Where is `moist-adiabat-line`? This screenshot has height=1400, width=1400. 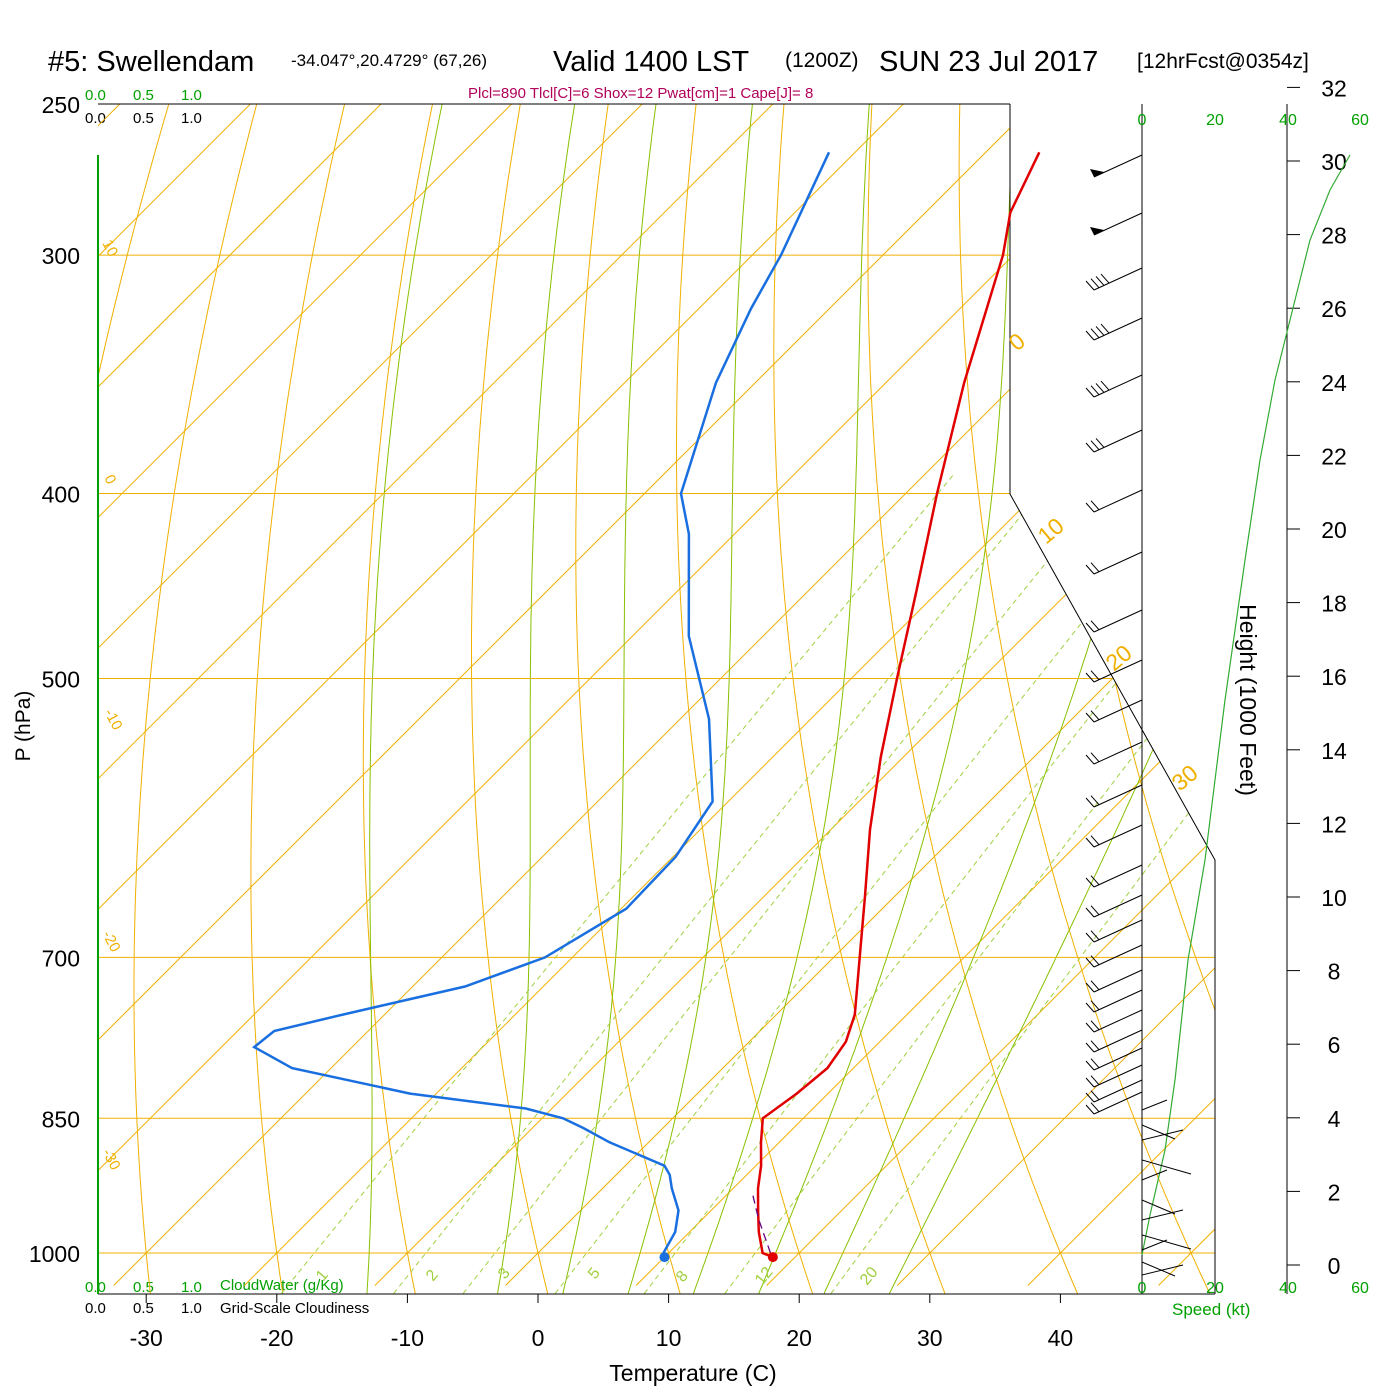
moist-adiabat-line is located at coordinates (783, 699).